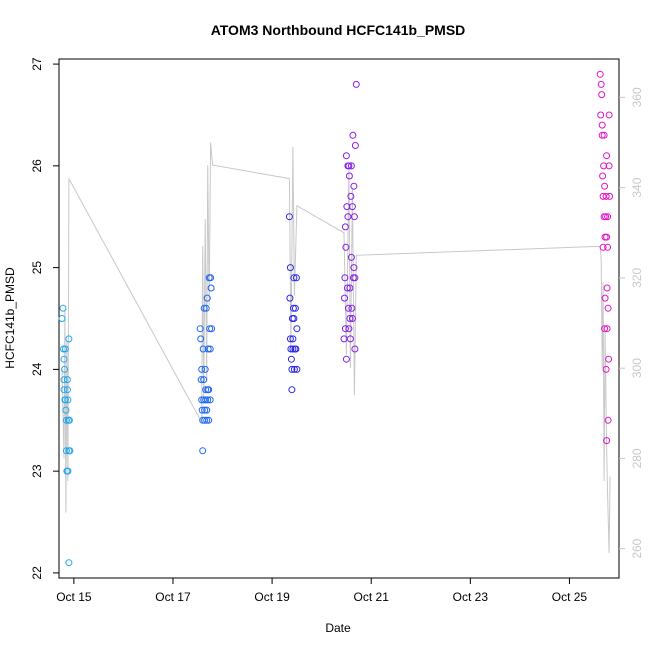  I want to click on chart-title: ATOM3 Northbound HCFC141b_PMSD, so click(338, 30).